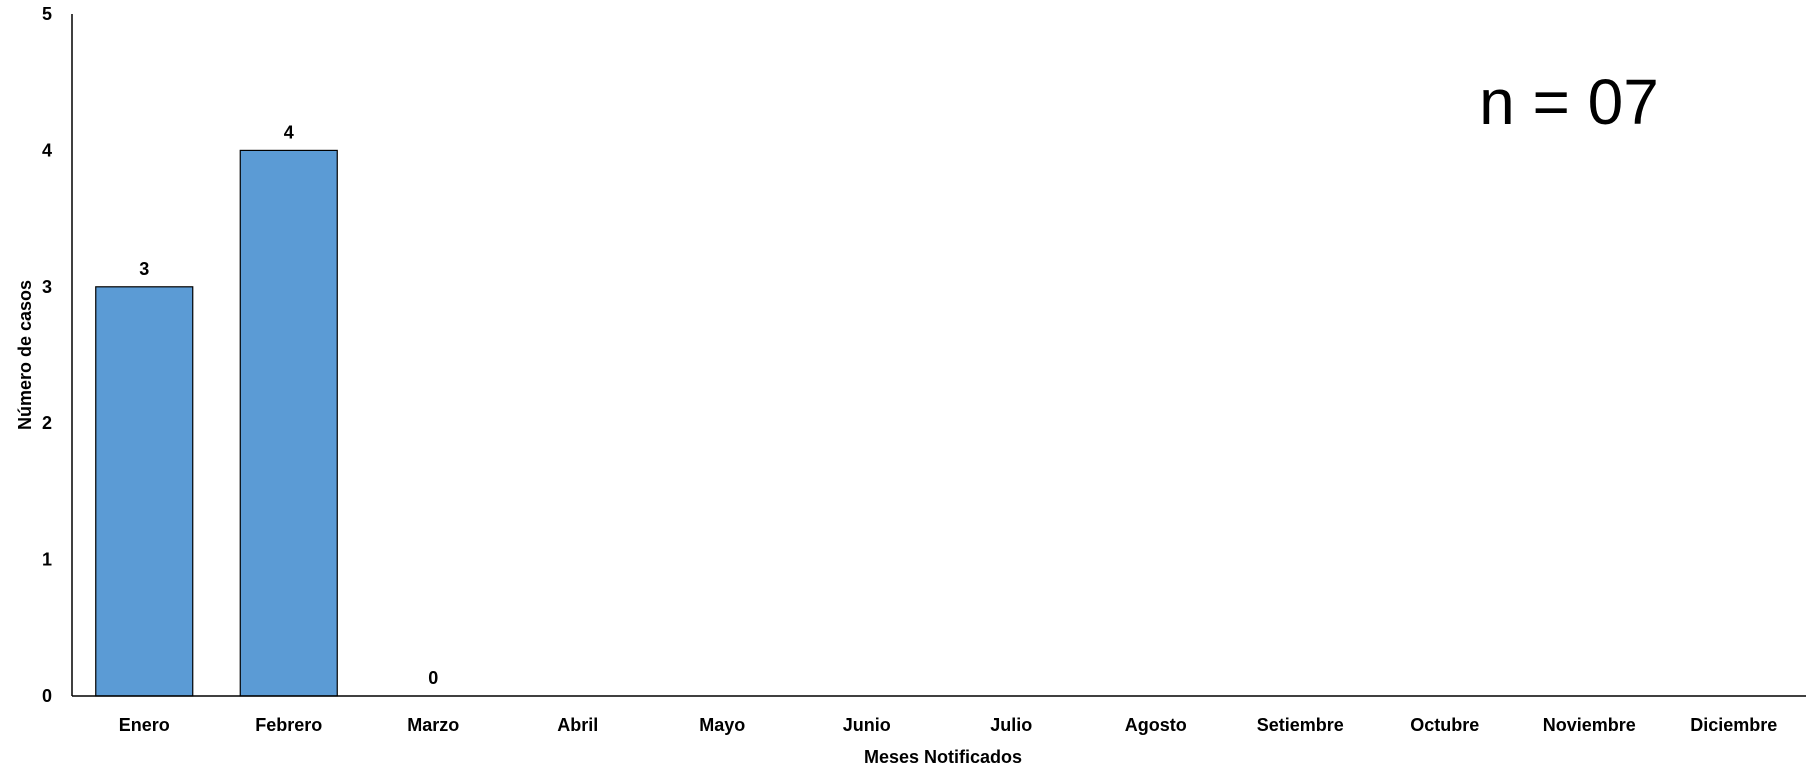  What do you see at coordinates (144, 725) in the screenshot?
I see `x-tick-label: Enero` at bounding box center [144, 725].